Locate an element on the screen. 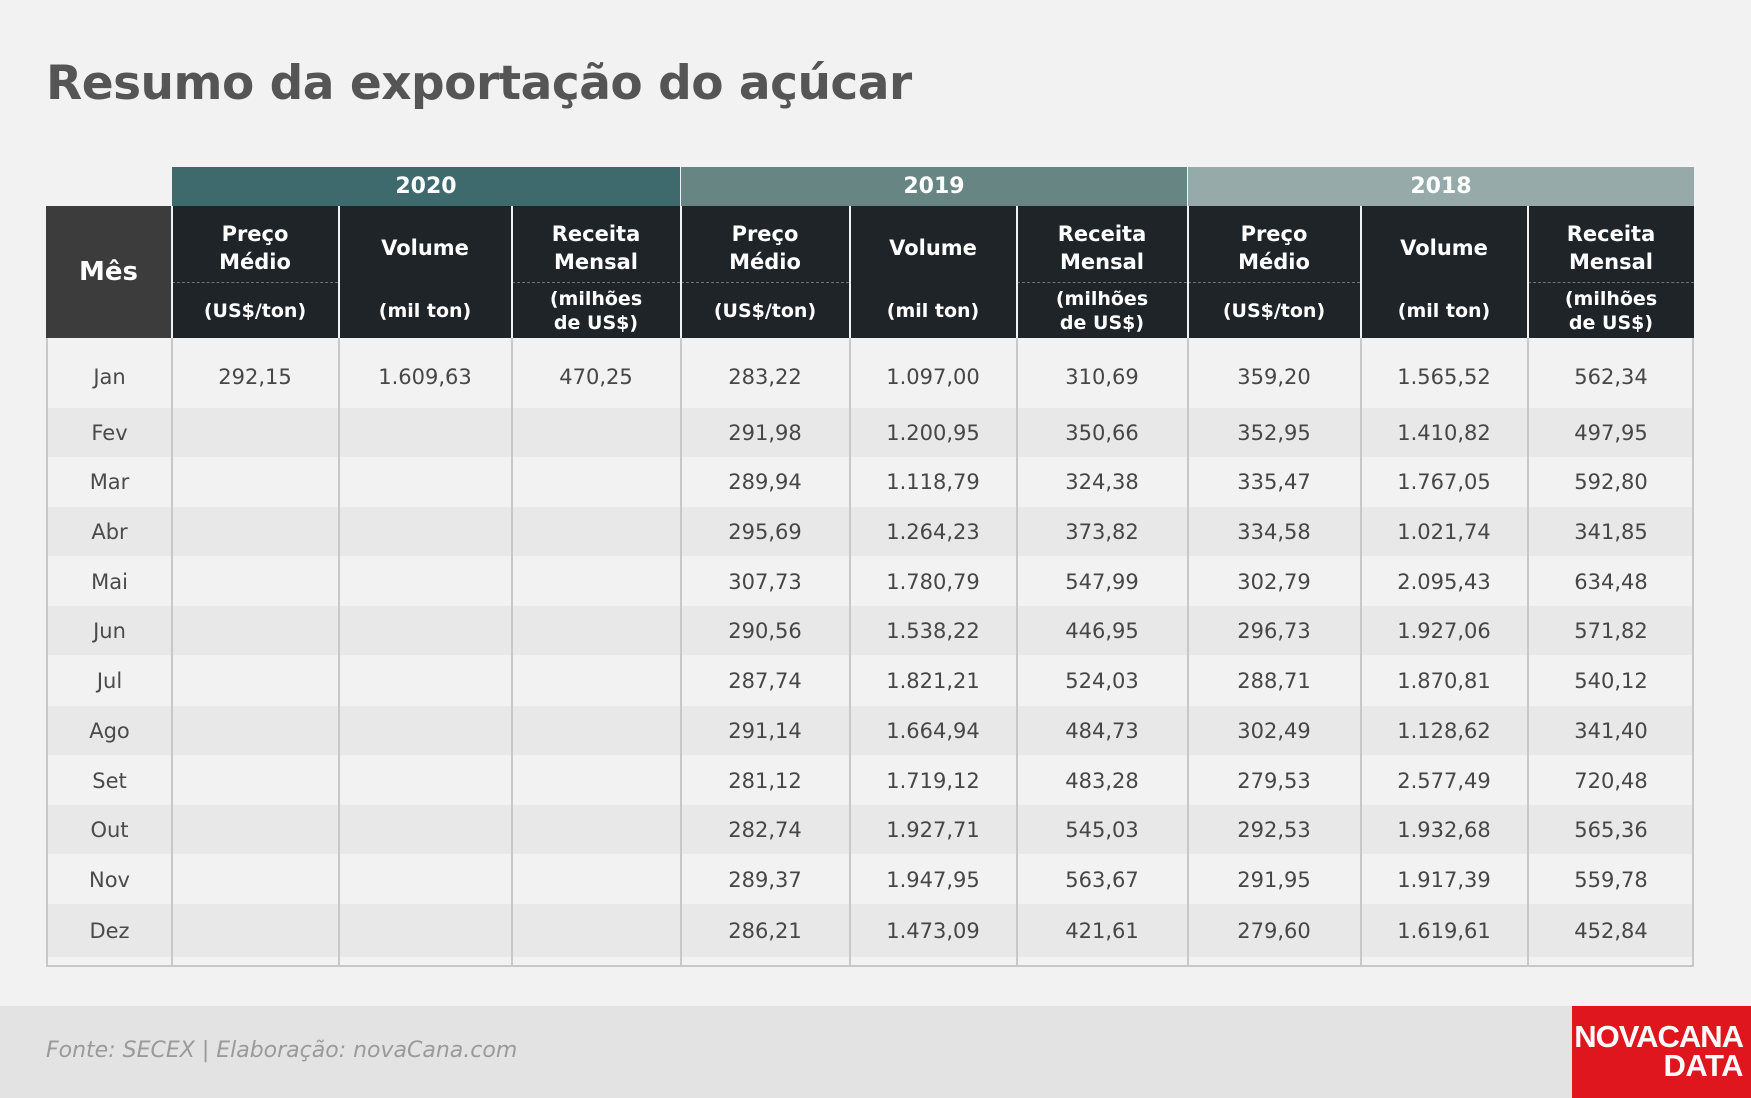 The image size is (1751, 1098). value-cell: 1.870,81 is located at coordinates (1444, 680).